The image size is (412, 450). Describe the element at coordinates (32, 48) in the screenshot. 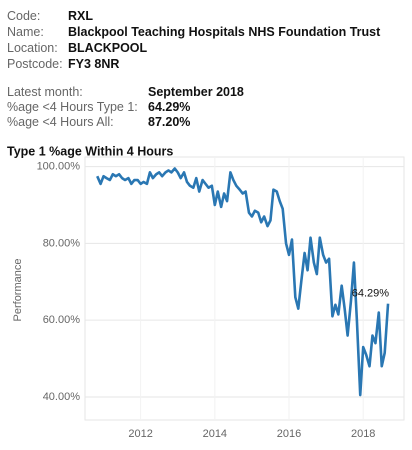

I see `info-label: Location:` at that location.